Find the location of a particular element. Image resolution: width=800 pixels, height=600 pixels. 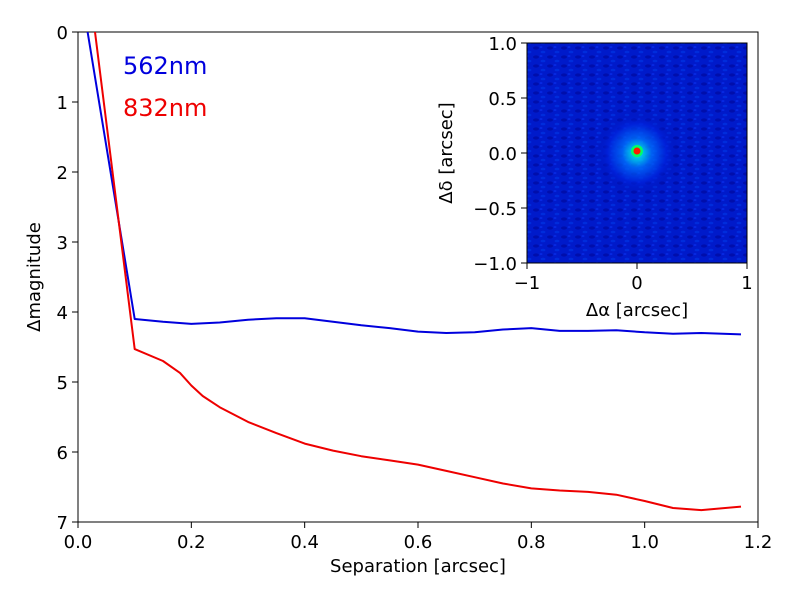

inset-x-ticks: −1 0 1 is located at coordinates (633, 278).